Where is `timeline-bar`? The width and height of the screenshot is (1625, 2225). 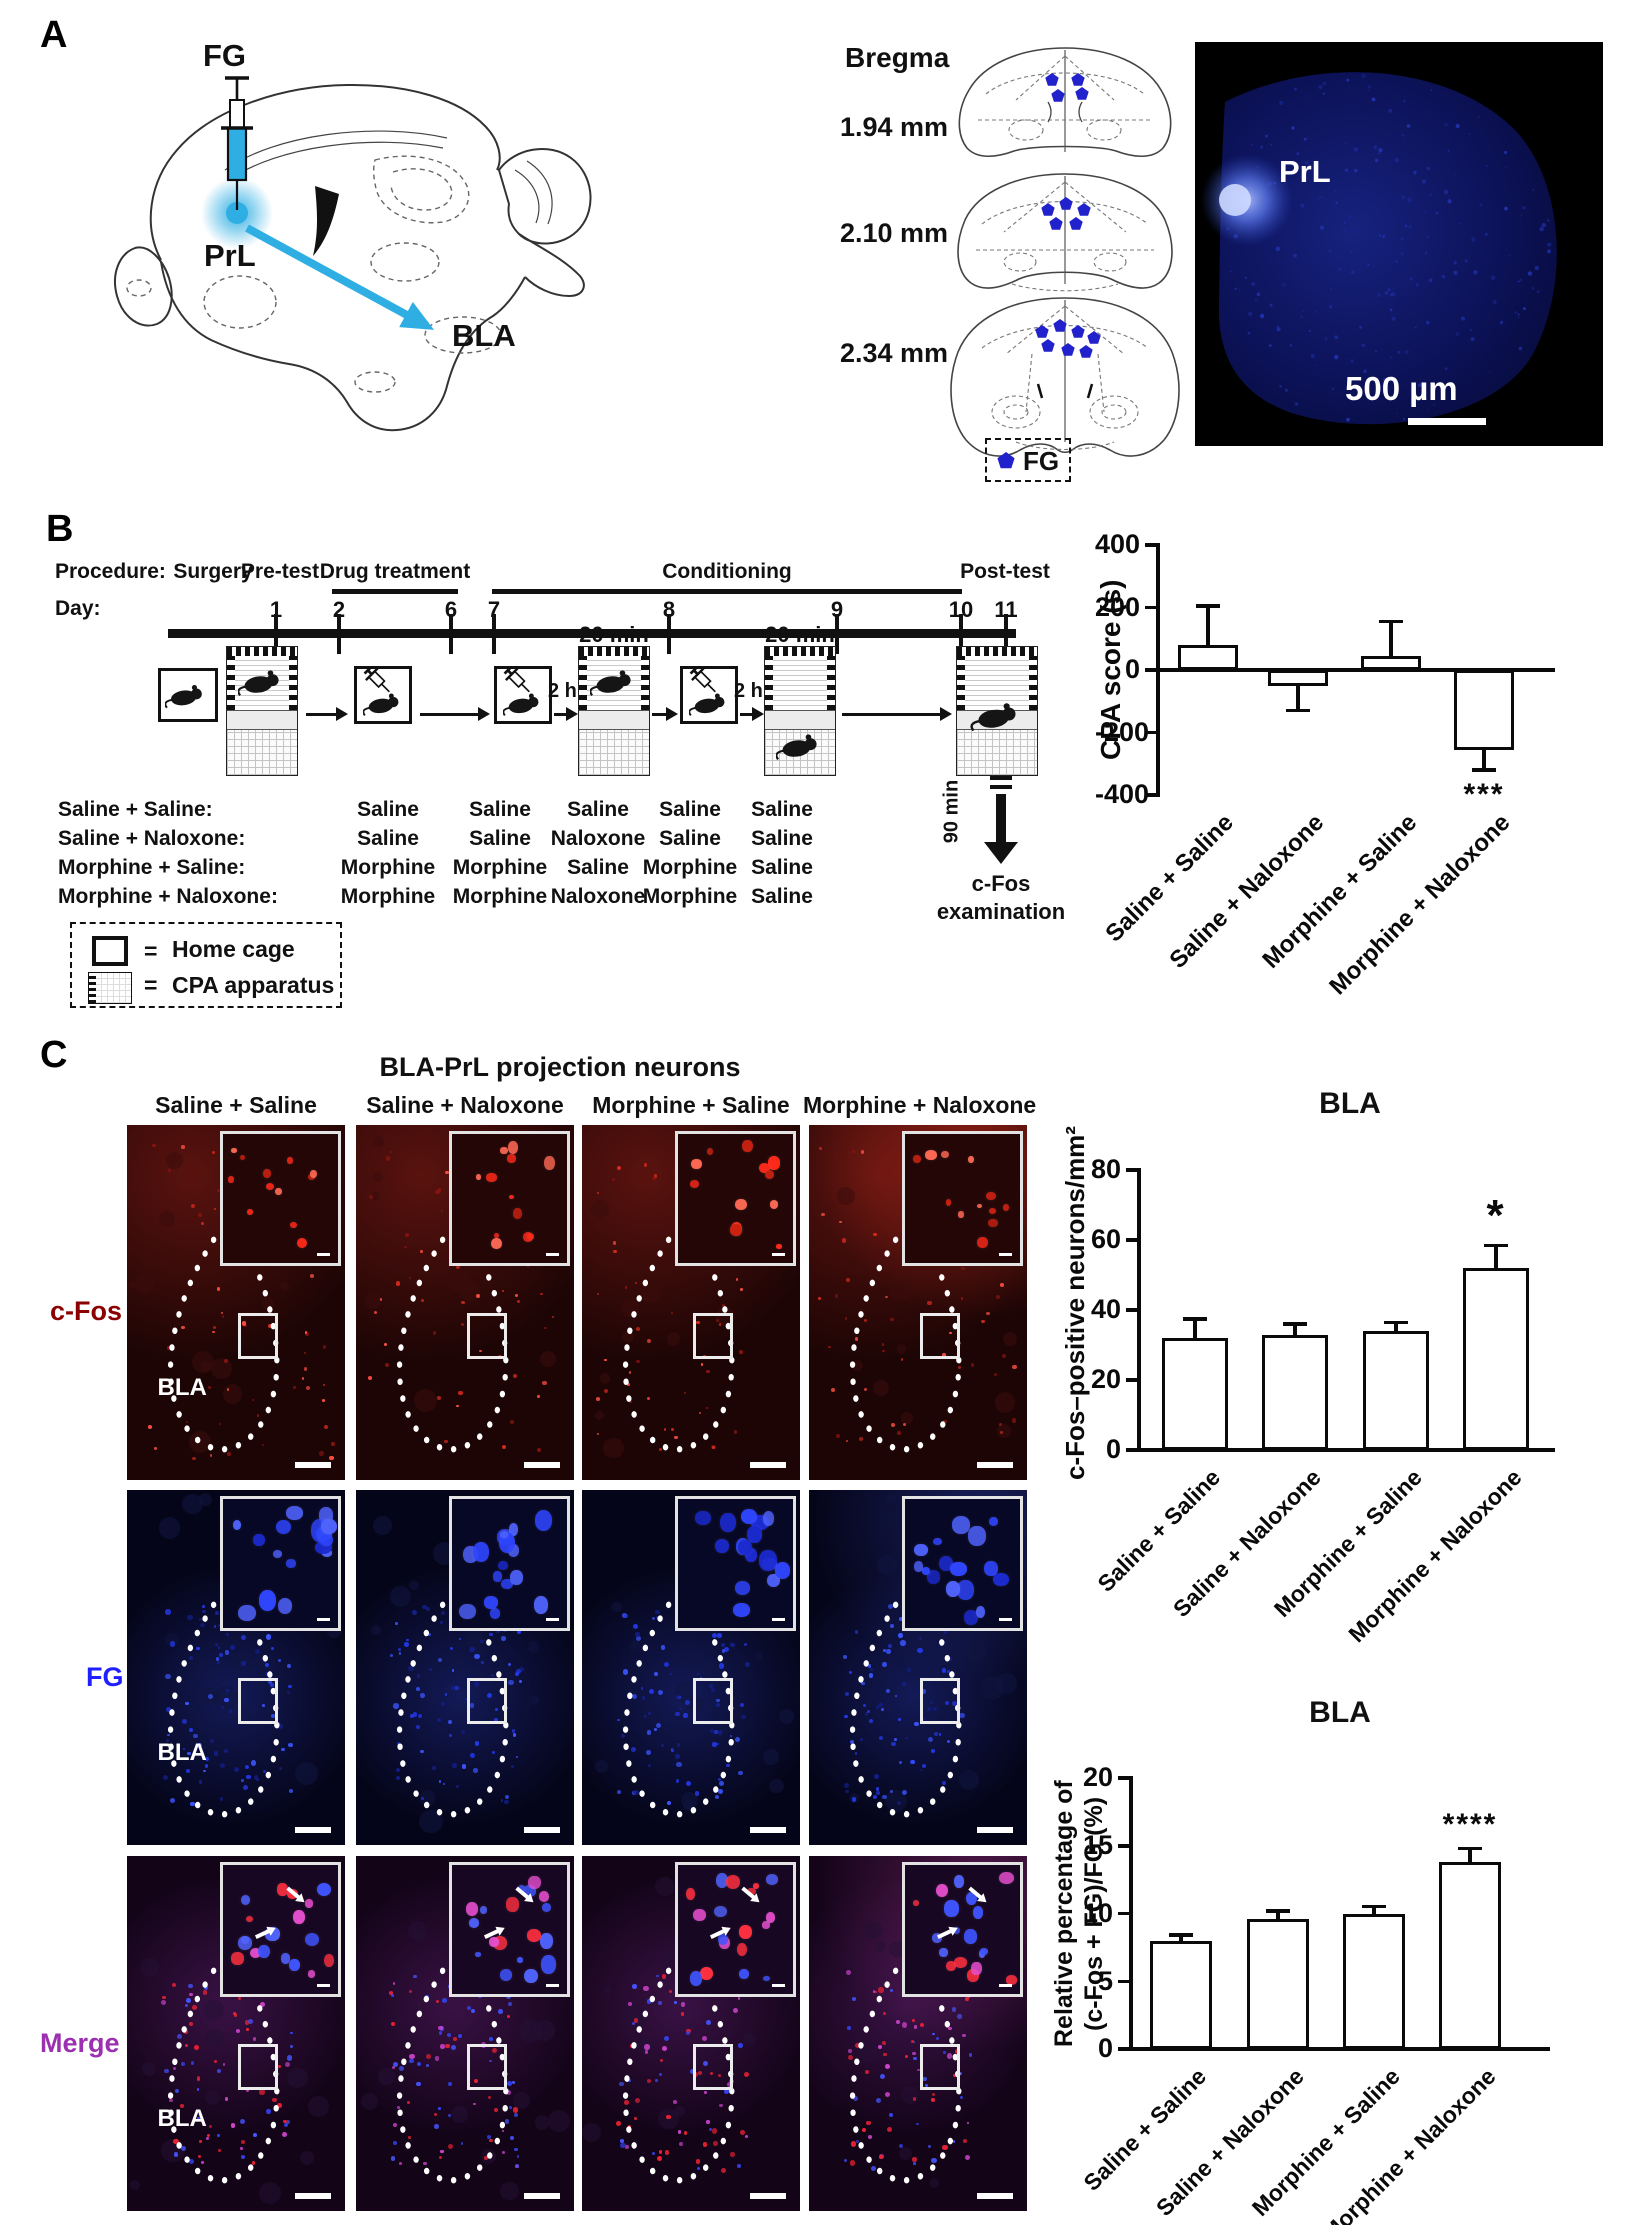 timeline-bar is located at coordinates (592, 633).